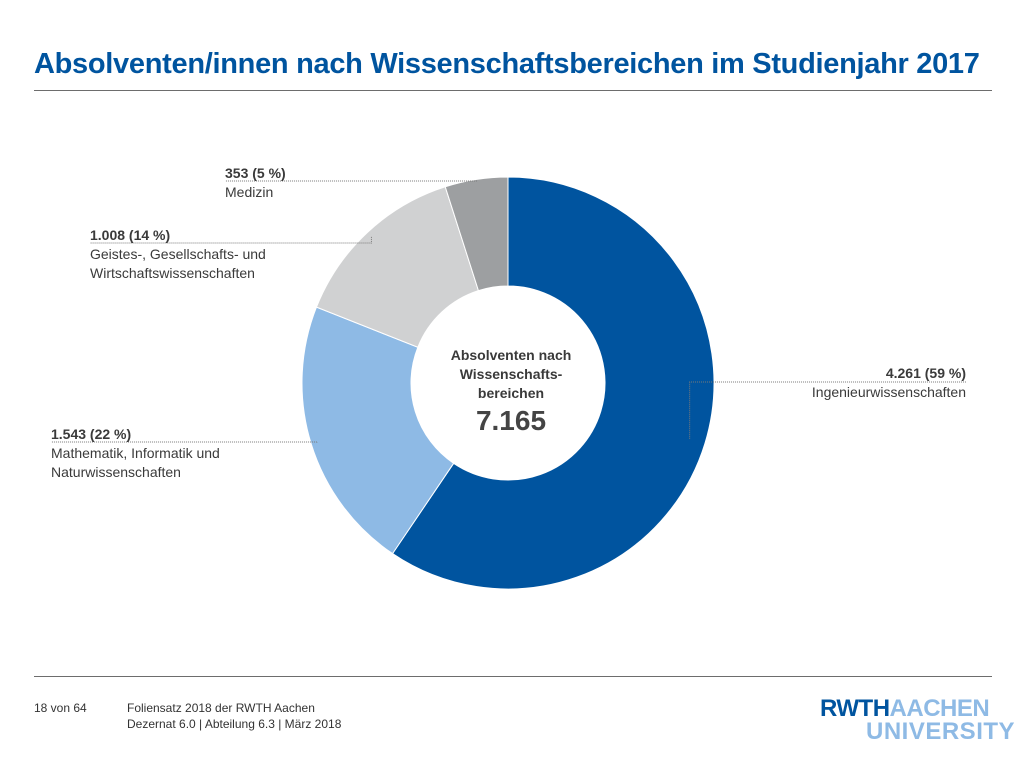 The image size is (1024, 768). I want to click on footer-line1: Foliensatz 2018 der RWTH Aachen, so click(221, 708).